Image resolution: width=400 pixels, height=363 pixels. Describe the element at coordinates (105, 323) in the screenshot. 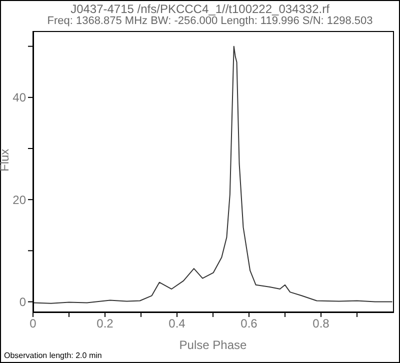

I see `x-tick-label: 0.2` at that location.